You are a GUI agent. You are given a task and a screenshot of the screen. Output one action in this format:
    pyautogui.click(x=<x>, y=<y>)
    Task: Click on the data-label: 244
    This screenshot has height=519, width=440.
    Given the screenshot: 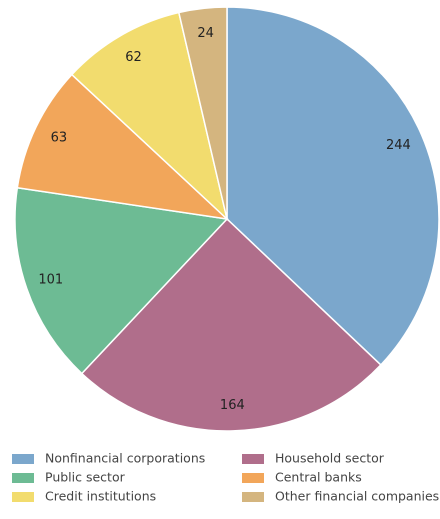 What is the action you would take?
    pyautogui.click(x=398, y=145)
    